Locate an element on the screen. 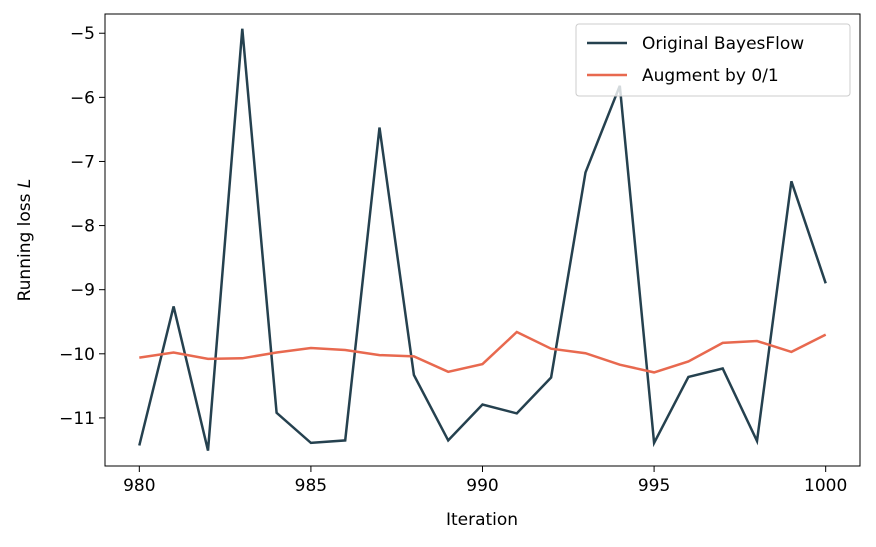 This screenshot has height=547, width=876. y-tick-label: −10 is located at coordinates (77, 355).